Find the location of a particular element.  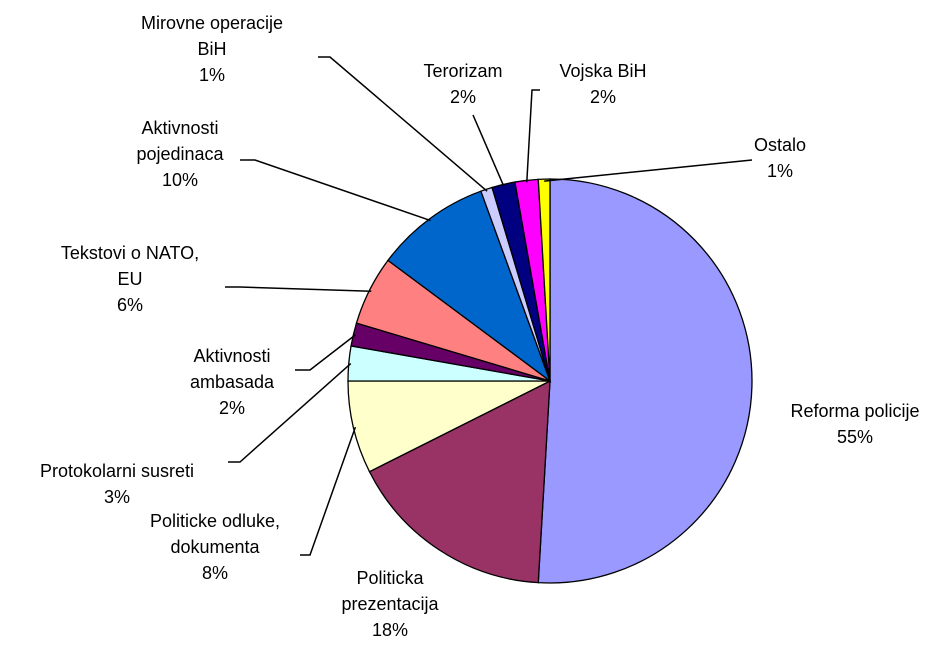

category-name: Vojska BiH is located at coordinates (603, 71).